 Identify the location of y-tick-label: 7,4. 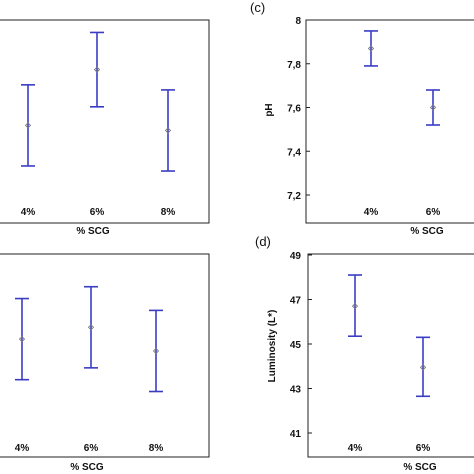
(294, 152).